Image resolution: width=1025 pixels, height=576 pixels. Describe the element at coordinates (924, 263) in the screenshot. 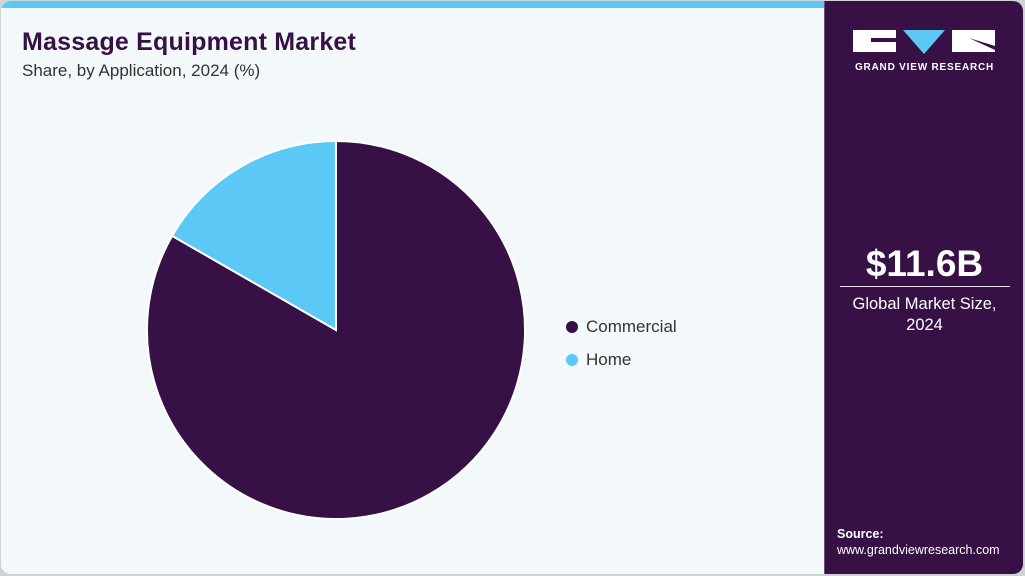

I see `market-size-value: $11.6B` at that location.